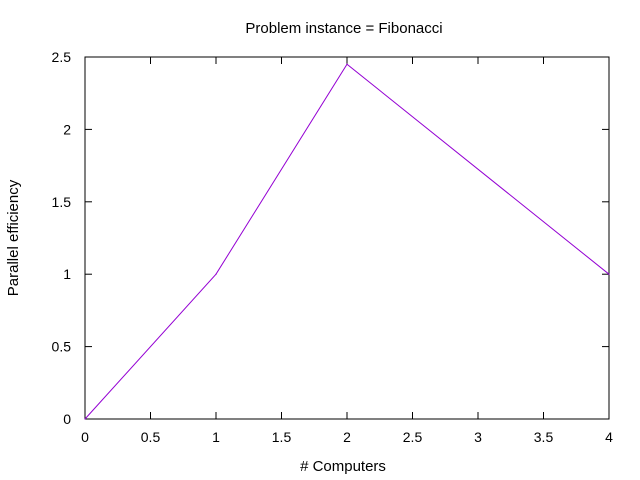  I want to click on x-tick-label: 0.5, so click(151, 437).